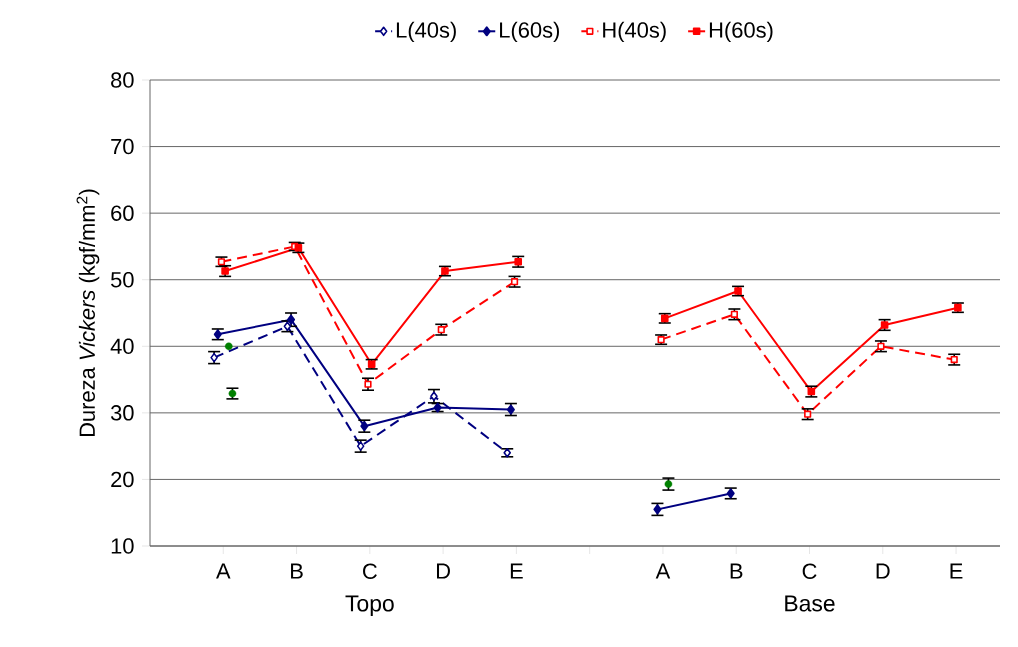 Image resolution: width=1018 pixels, height=647 pixels. What do you see at coordinates (122, 413) in the screenshot?
I see `y-tick-label: 30` at bounding box center [122, 413].